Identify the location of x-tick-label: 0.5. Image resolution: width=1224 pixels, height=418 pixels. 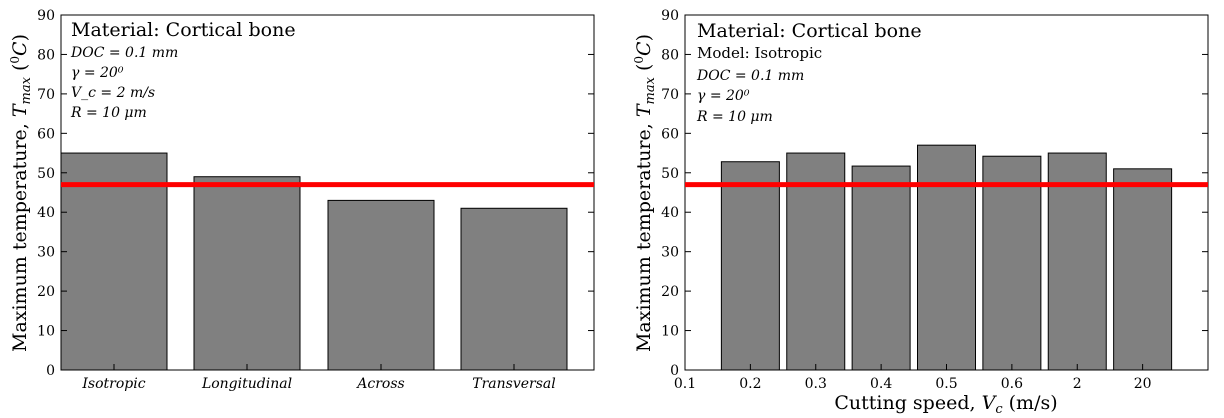
(946, 384).